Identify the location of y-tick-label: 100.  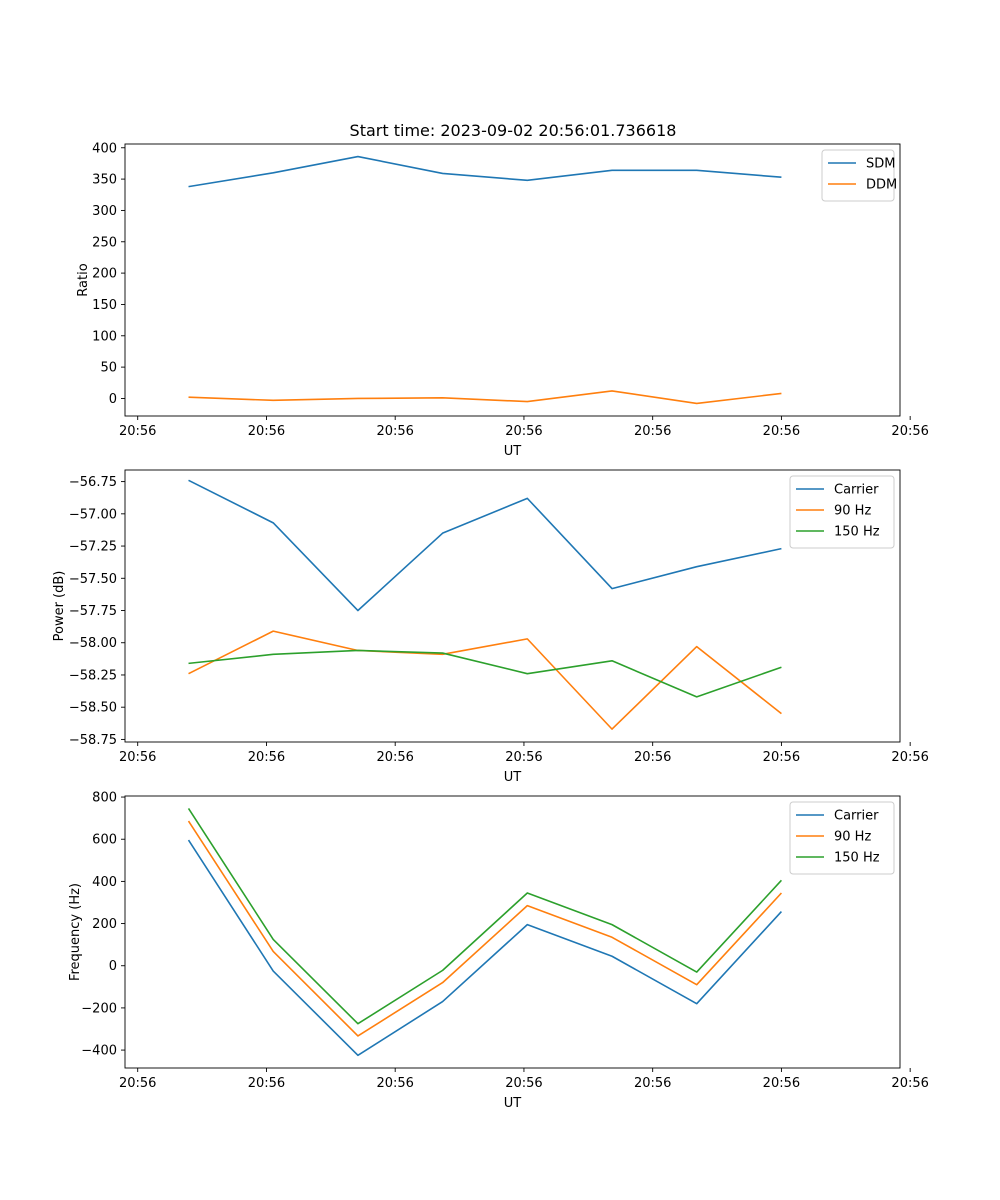
(104, 336).